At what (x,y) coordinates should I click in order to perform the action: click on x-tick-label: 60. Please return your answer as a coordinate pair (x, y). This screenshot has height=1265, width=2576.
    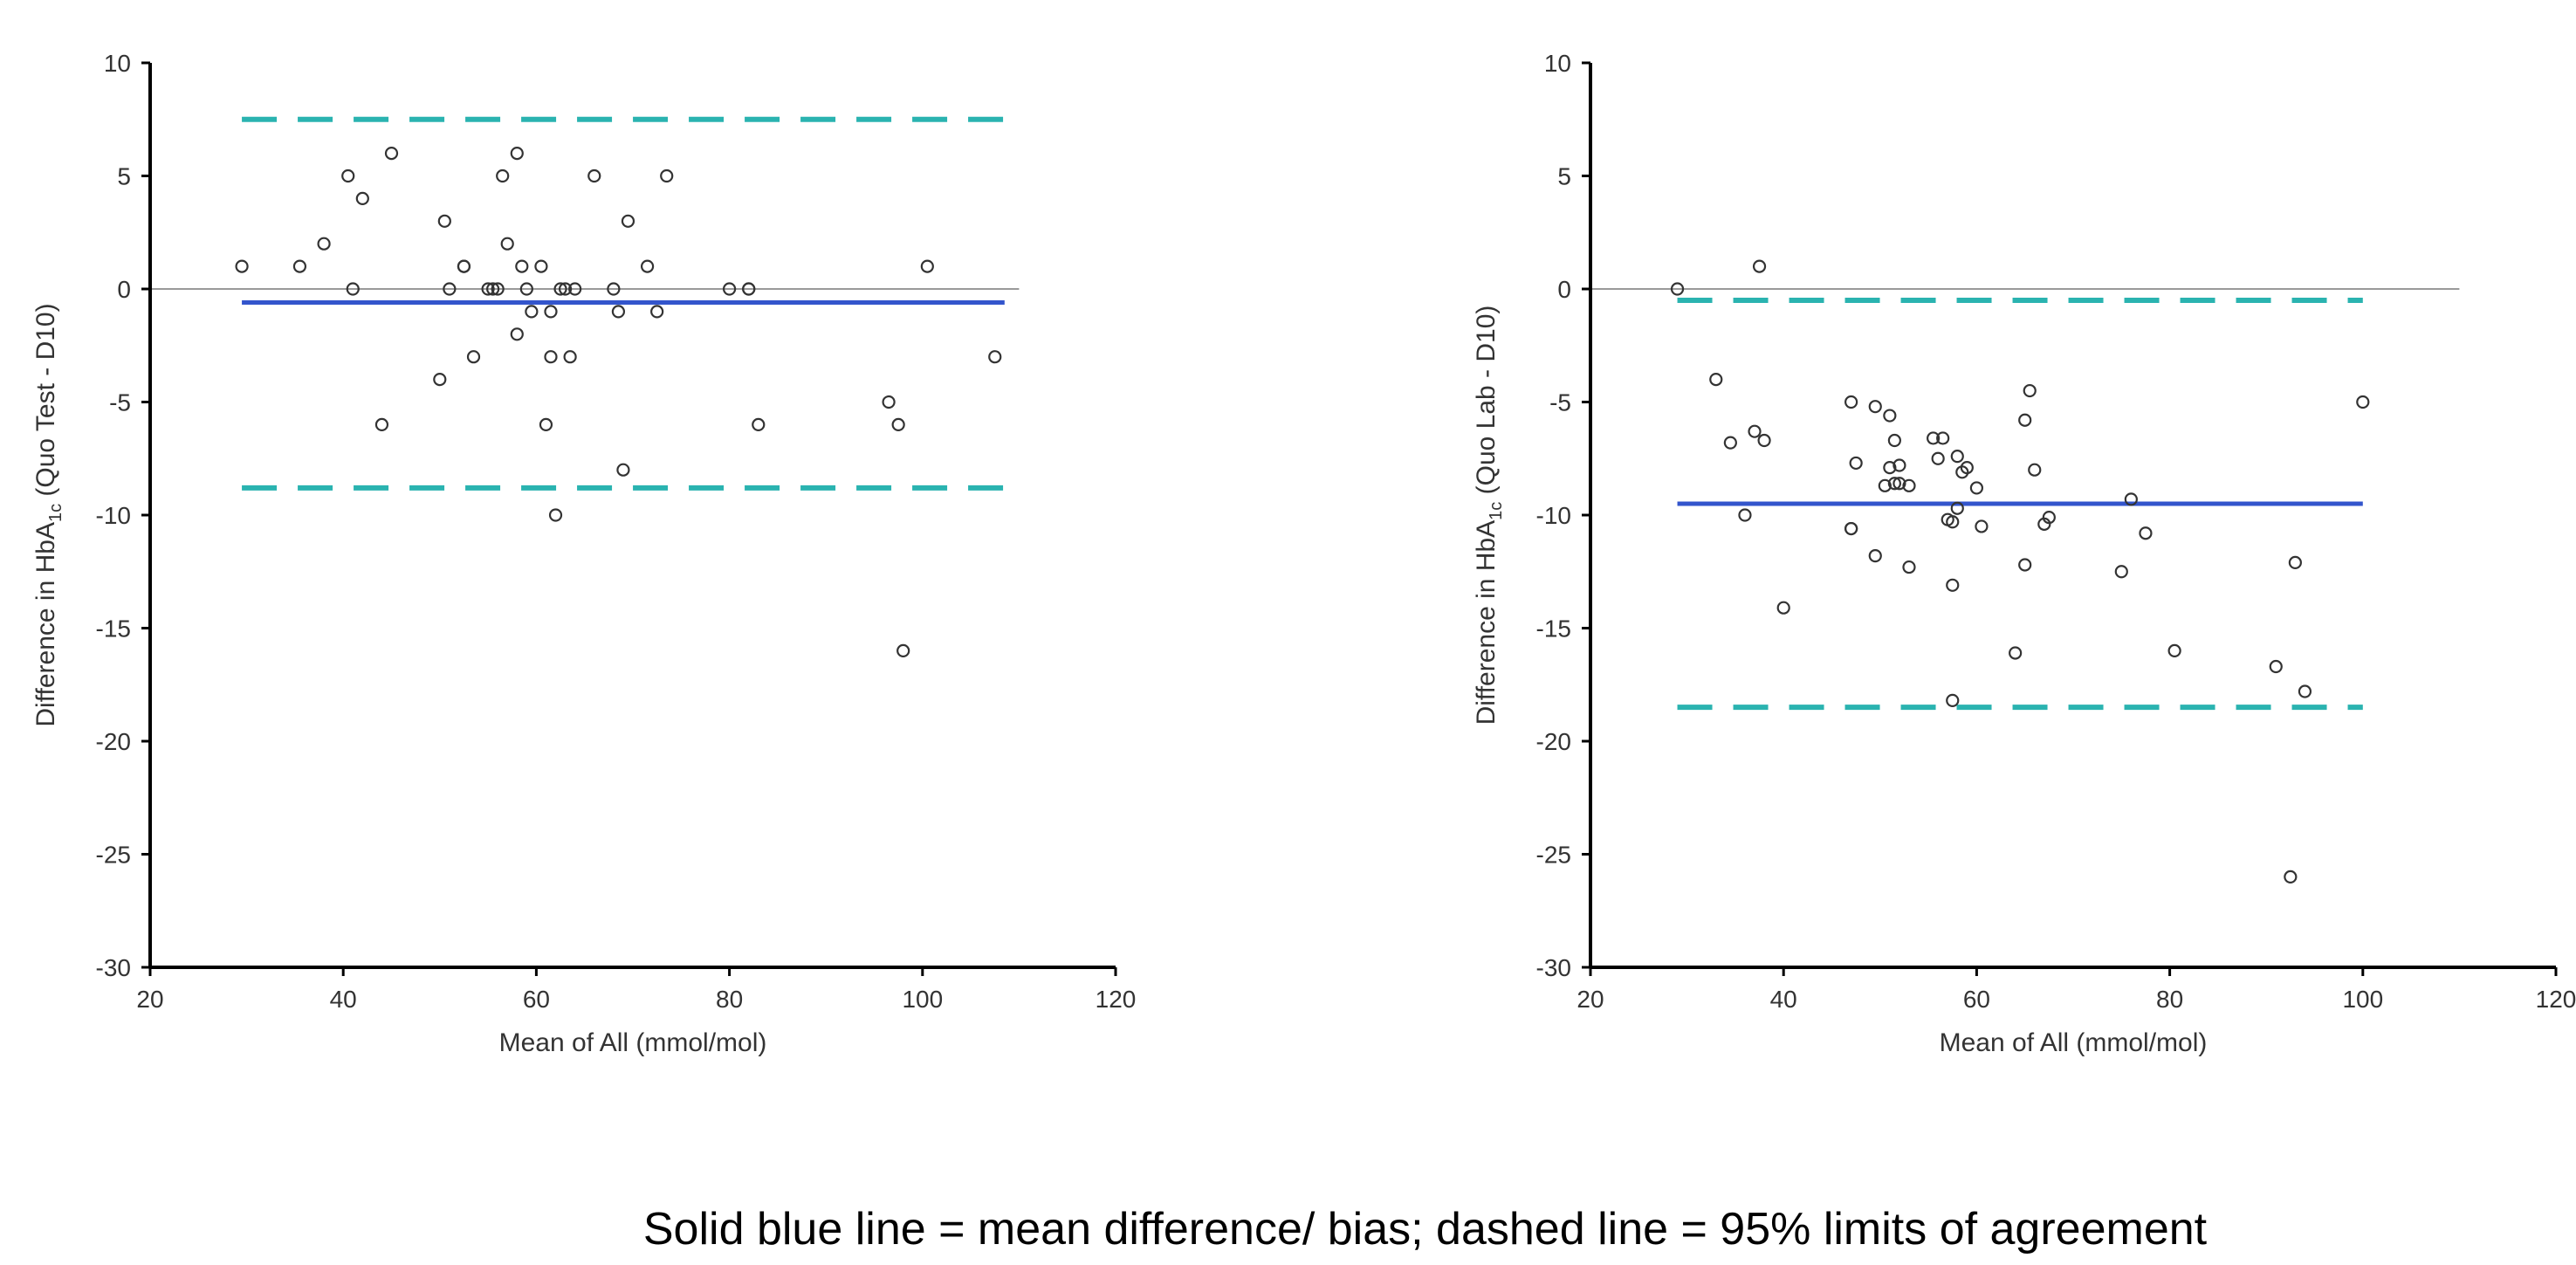
    Looking at the image, I should click on (536, 1000).